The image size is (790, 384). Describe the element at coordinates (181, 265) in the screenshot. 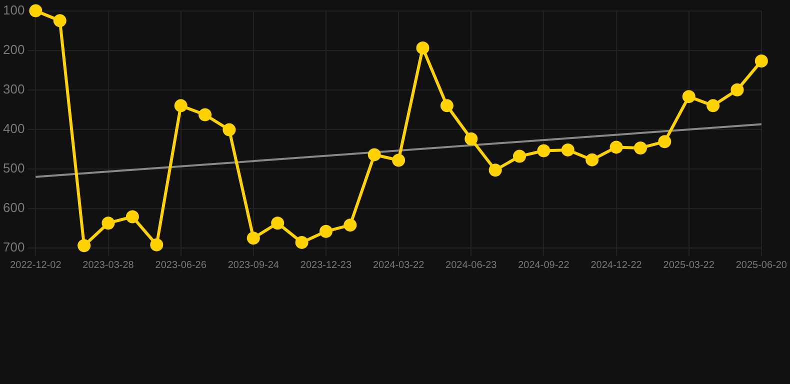

I see `x-tick-label: 2023-06-26` at that location.